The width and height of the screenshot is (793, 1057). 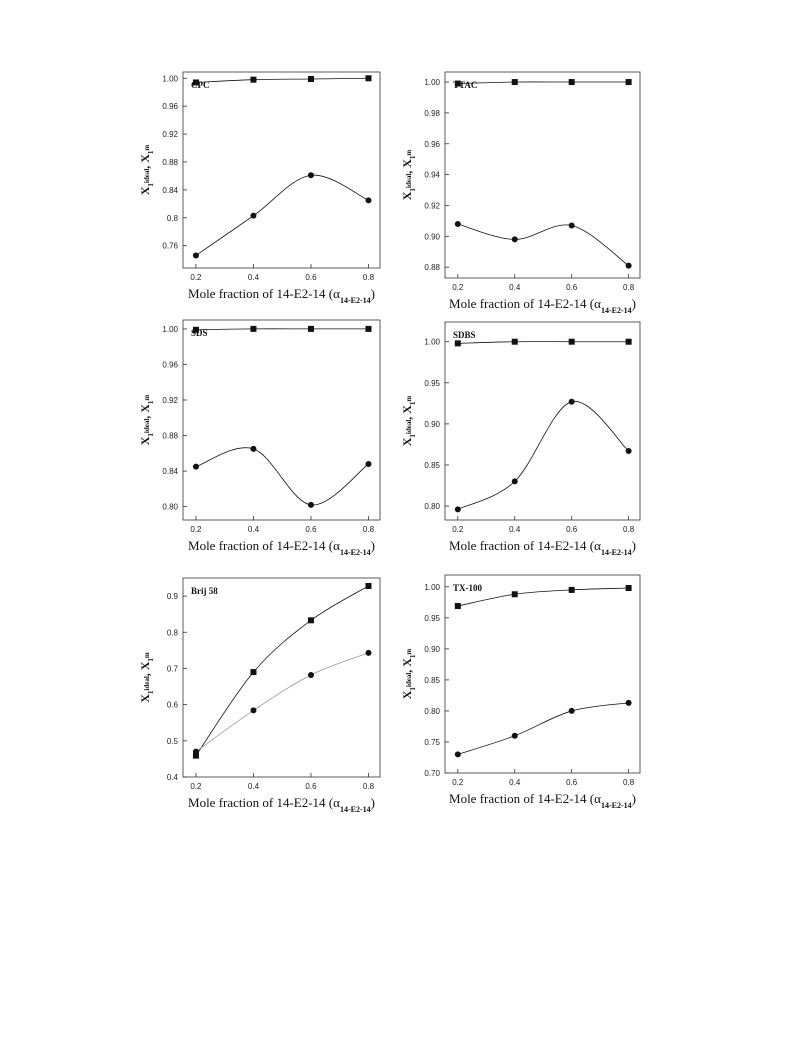 What do you see at coordinates (432, 773) in the screenshot?
I see `y-tick-label: 0.70` at bounding box center [432, 773].